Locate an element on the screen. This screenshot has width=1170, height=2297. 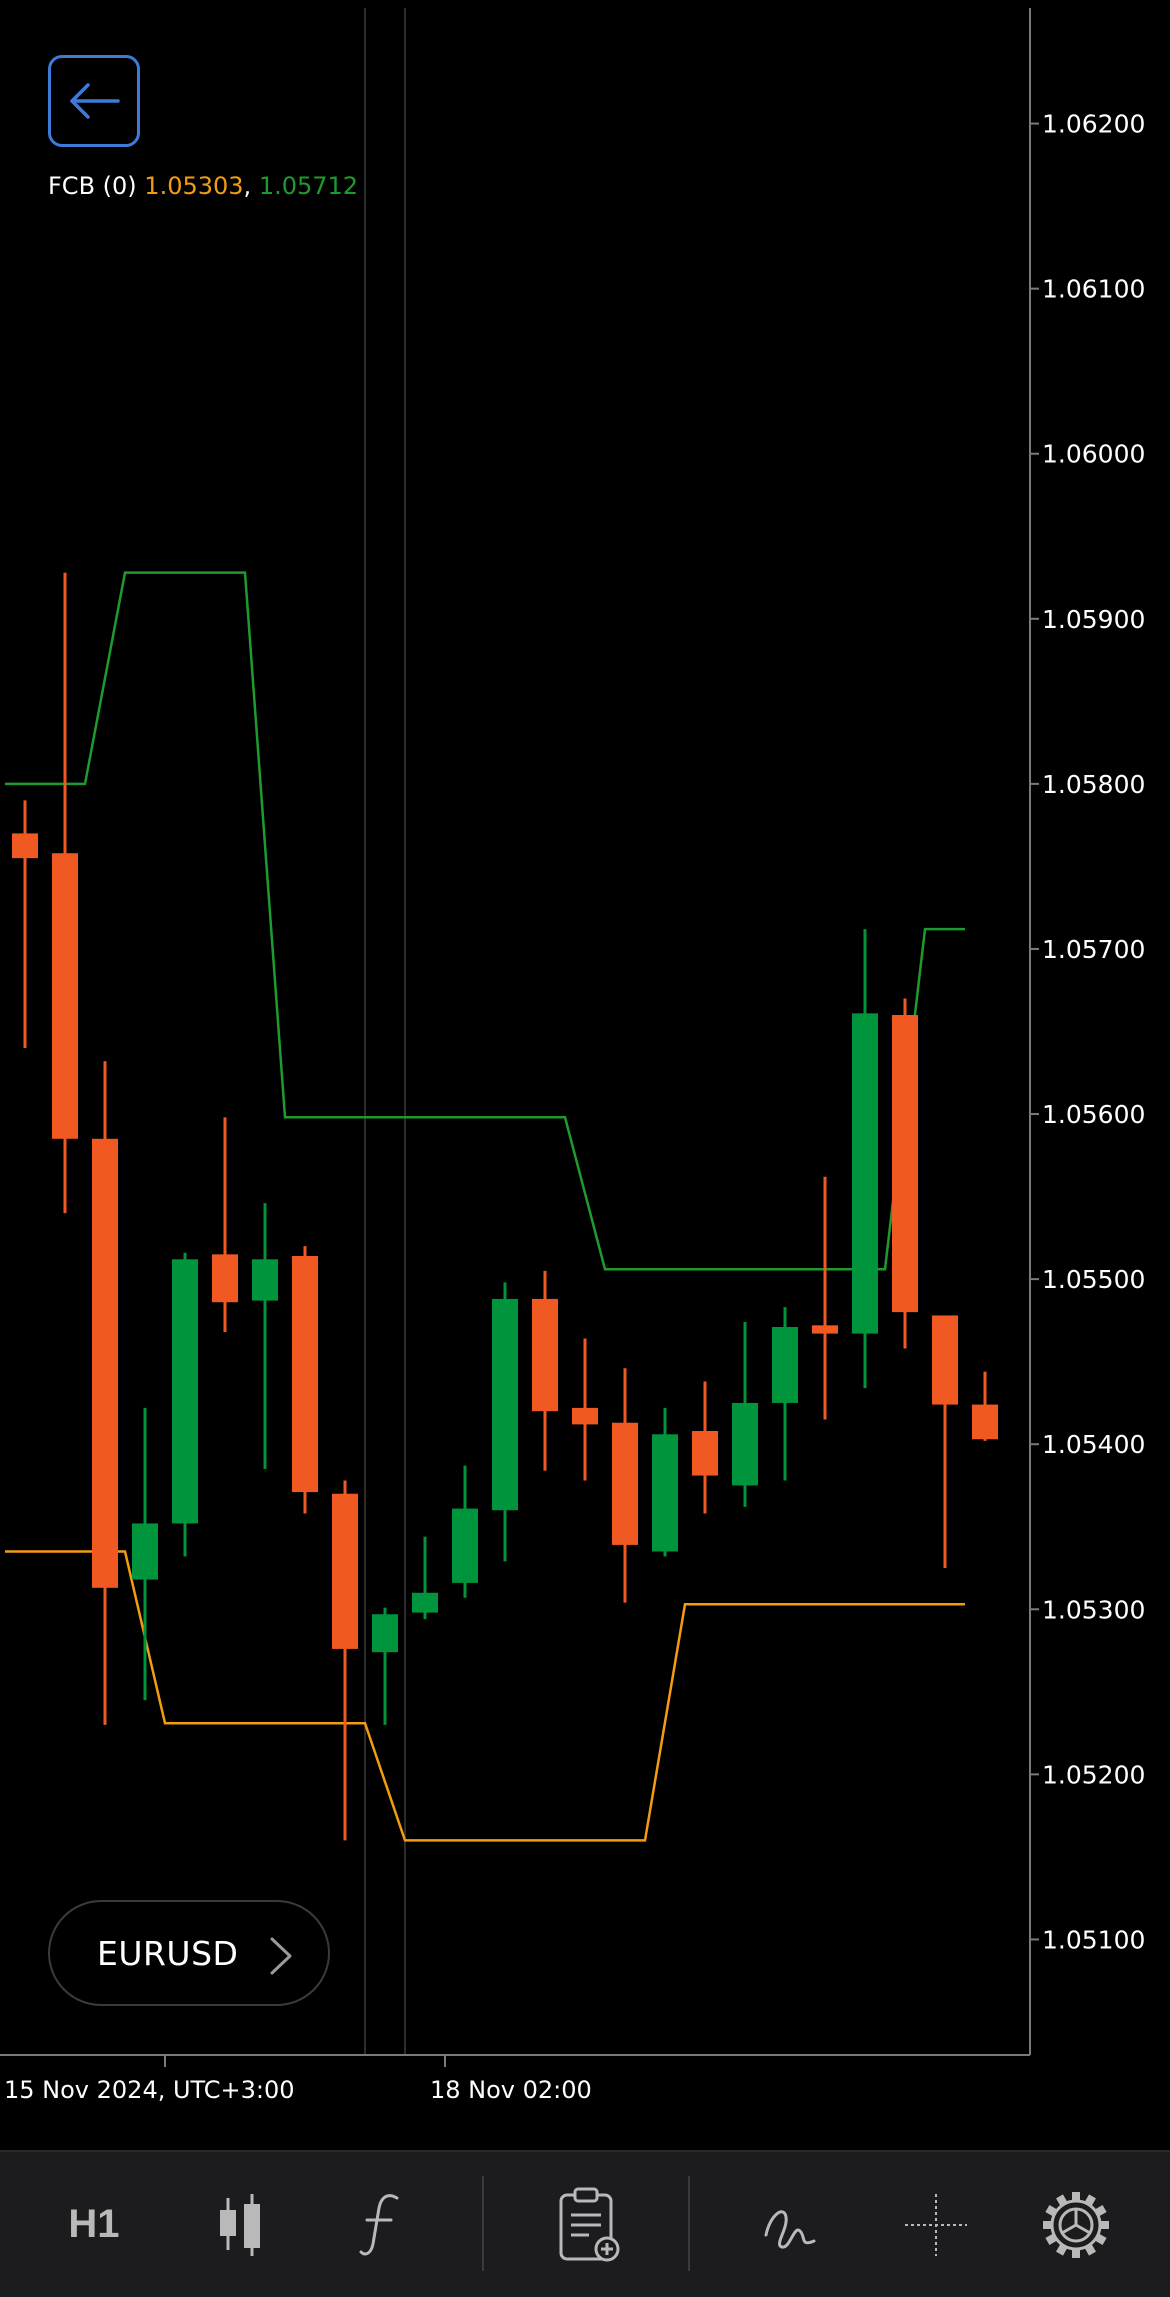
chevron-right-icon is located at coordinates (281, 1956).